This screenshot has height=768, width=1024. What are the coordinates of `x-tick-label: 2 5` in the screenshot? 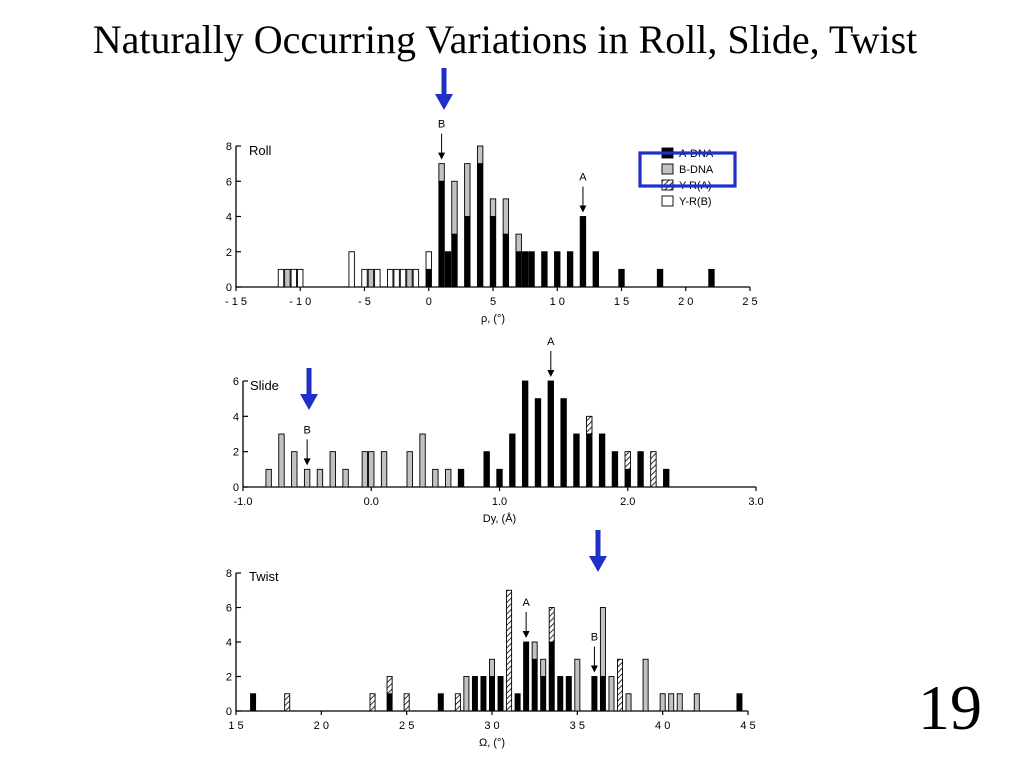 It's located at (749, 302).